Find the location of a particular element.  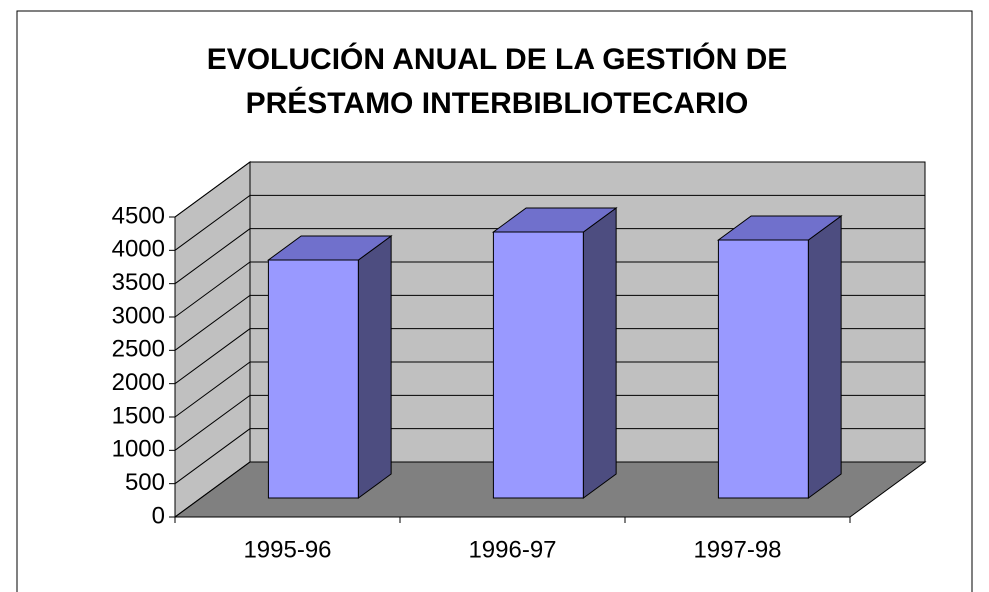

x-tick-label: 1995-96 is located at coordinates (287, 549).